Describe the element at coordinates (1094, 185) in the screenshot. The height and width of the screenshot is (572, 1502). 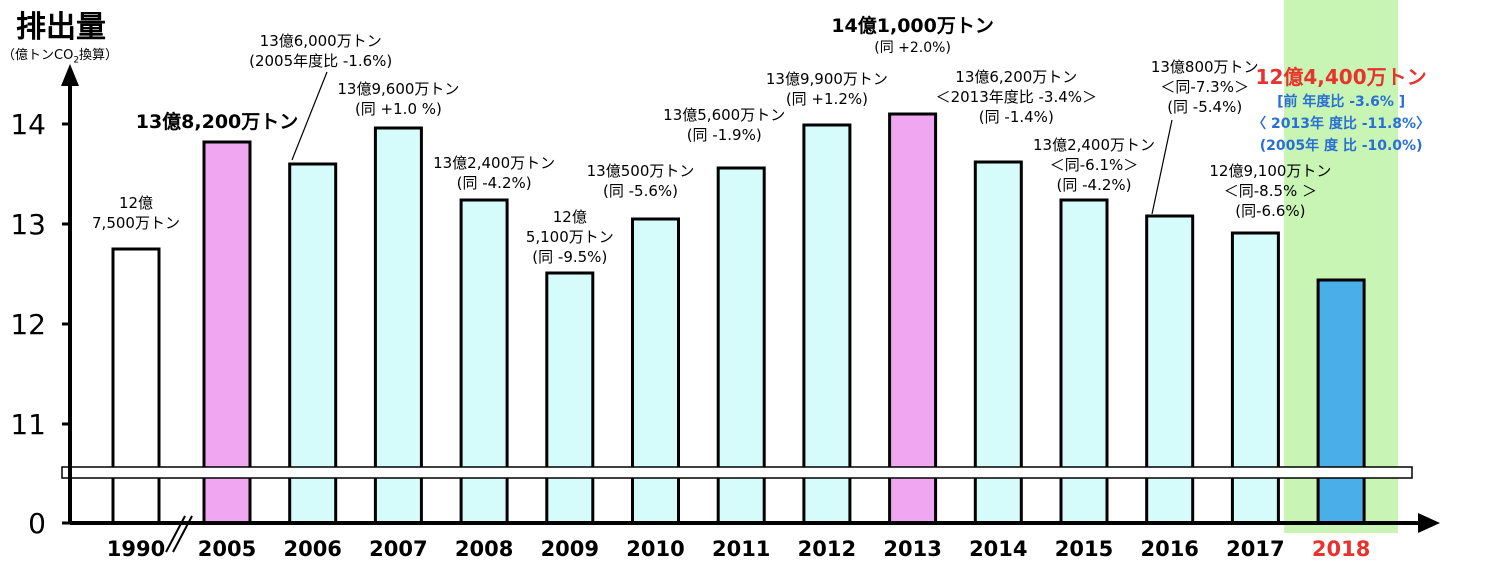
I see `value-label-2015-line-3: (同 -4.2%)` at that location.